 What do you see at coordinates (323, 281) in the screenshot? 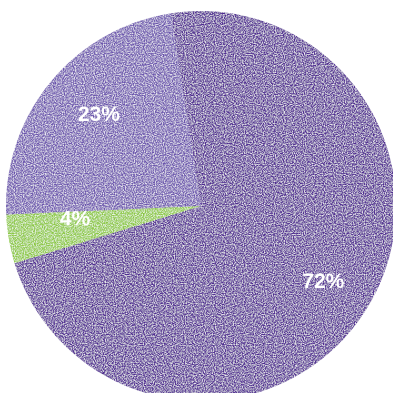
I see `pie-slice-label: 72%` at bounding box center [323, 281].